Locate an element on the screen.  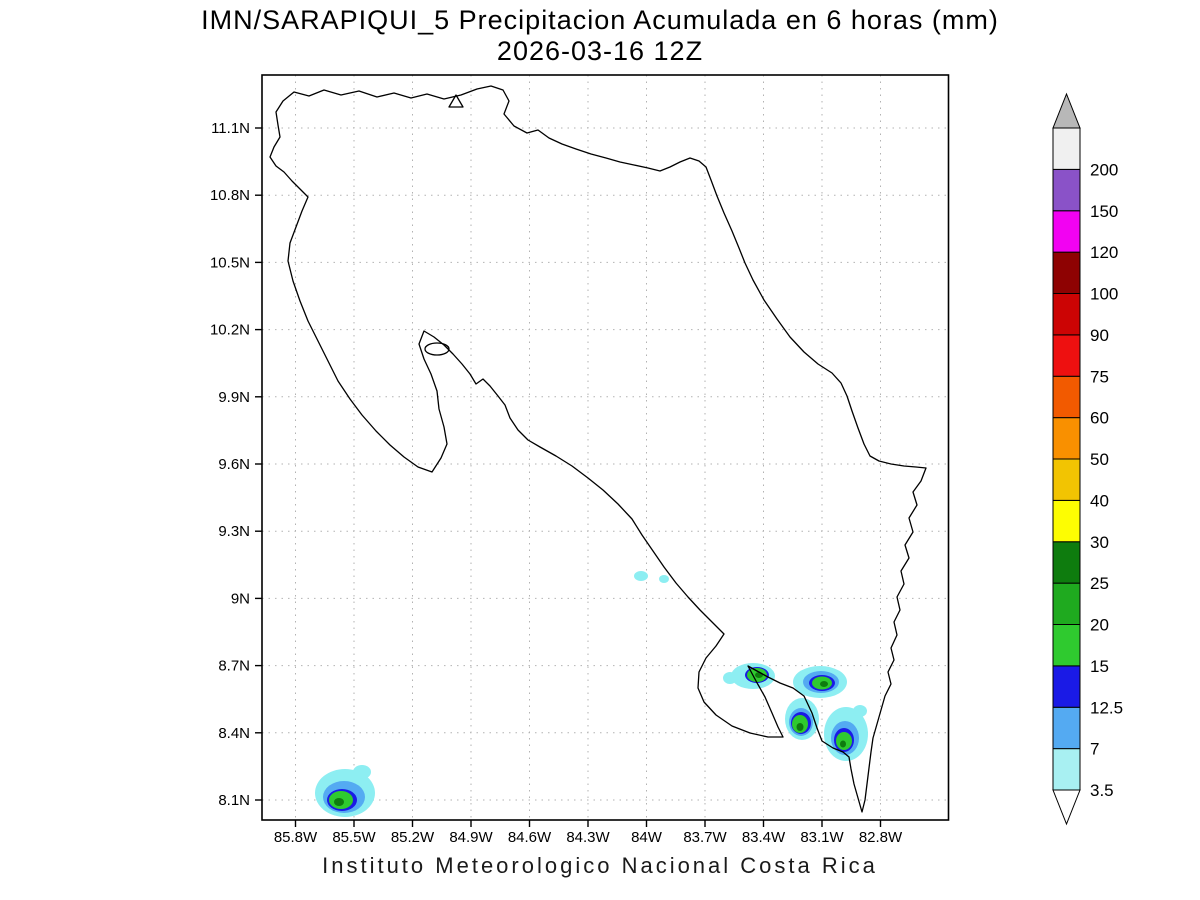
y-axis-tick-label: 9.3N is located at coordinates (234, 531).